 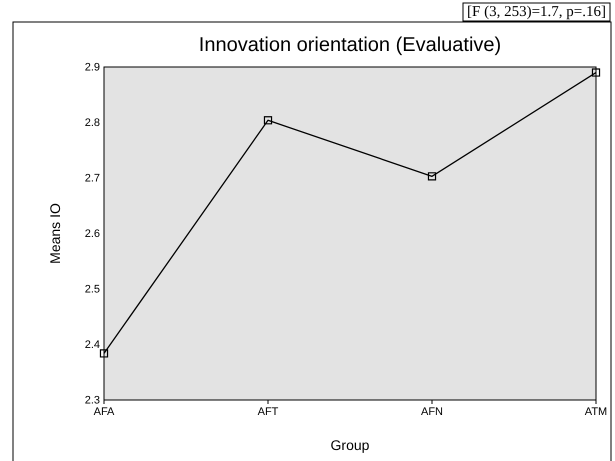 I want to click on x-tick-label: ATM, so click(x=596, y=412).